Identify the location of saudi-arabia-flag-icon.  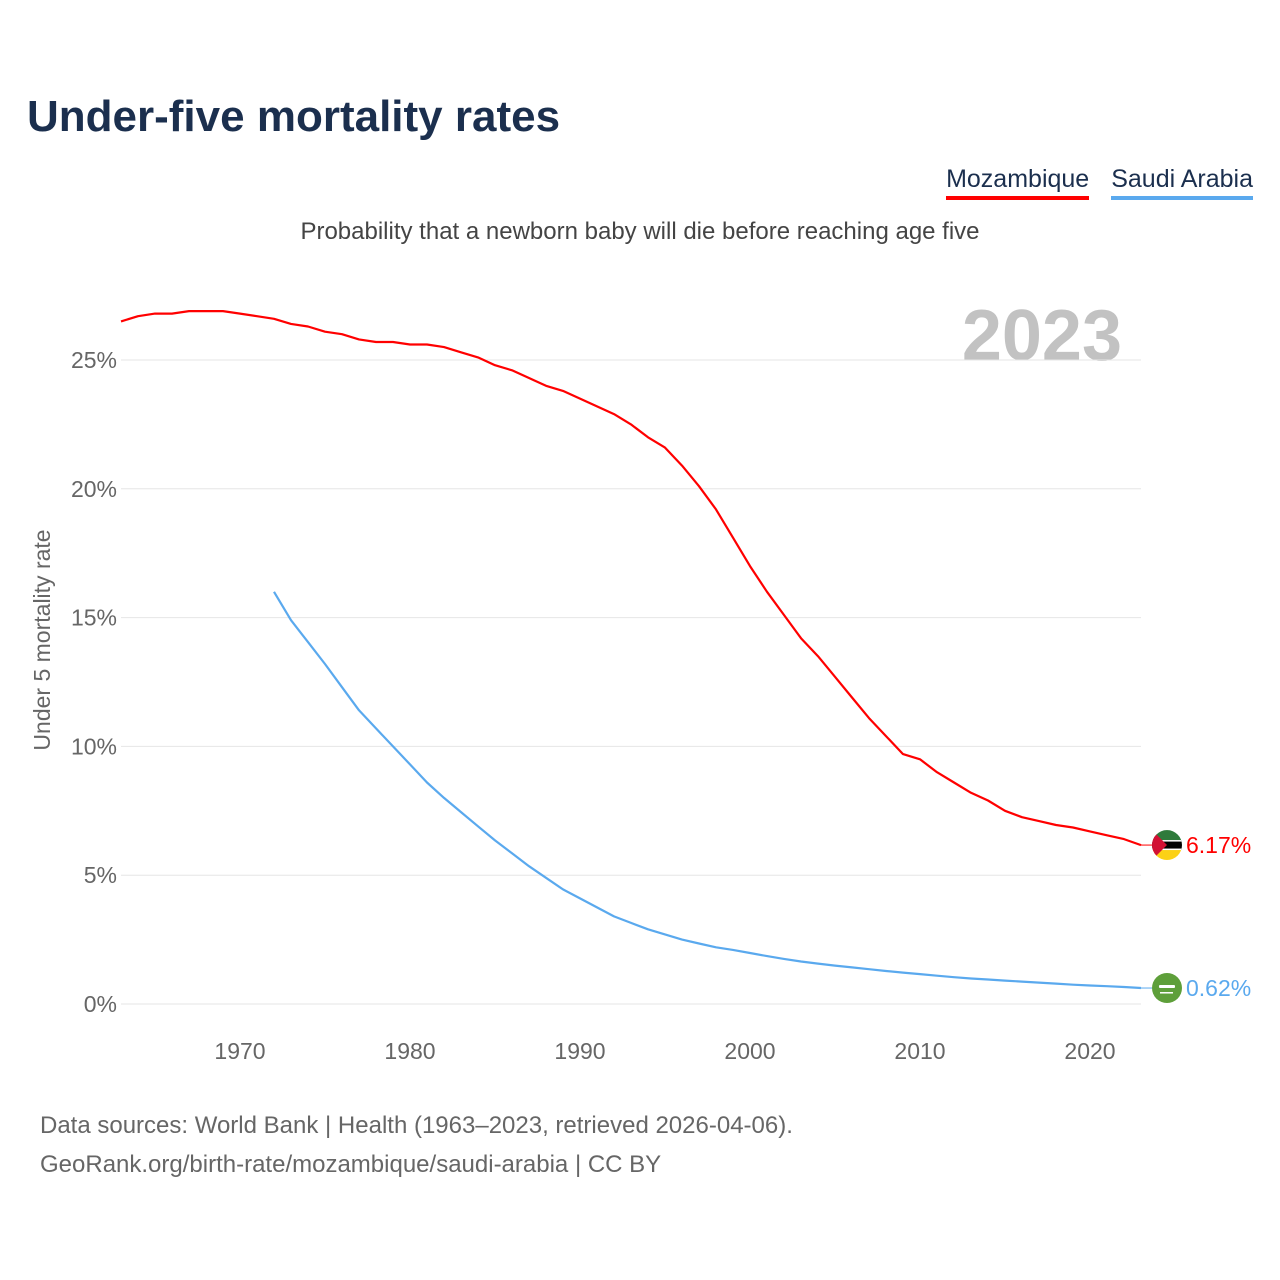
(1167, 988).